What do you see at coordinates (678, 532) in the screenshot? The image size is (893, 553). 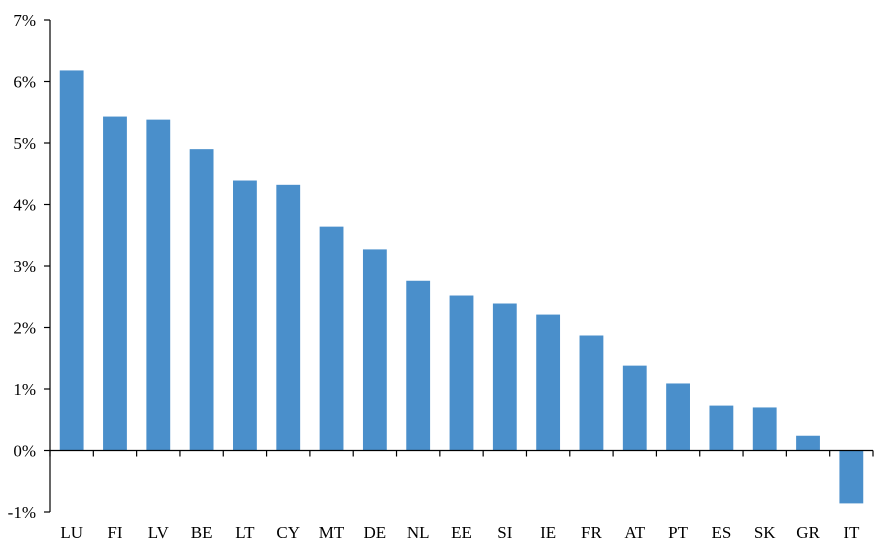 I see `x-tick-label-pt: PT` at bounding box center [678, 532].